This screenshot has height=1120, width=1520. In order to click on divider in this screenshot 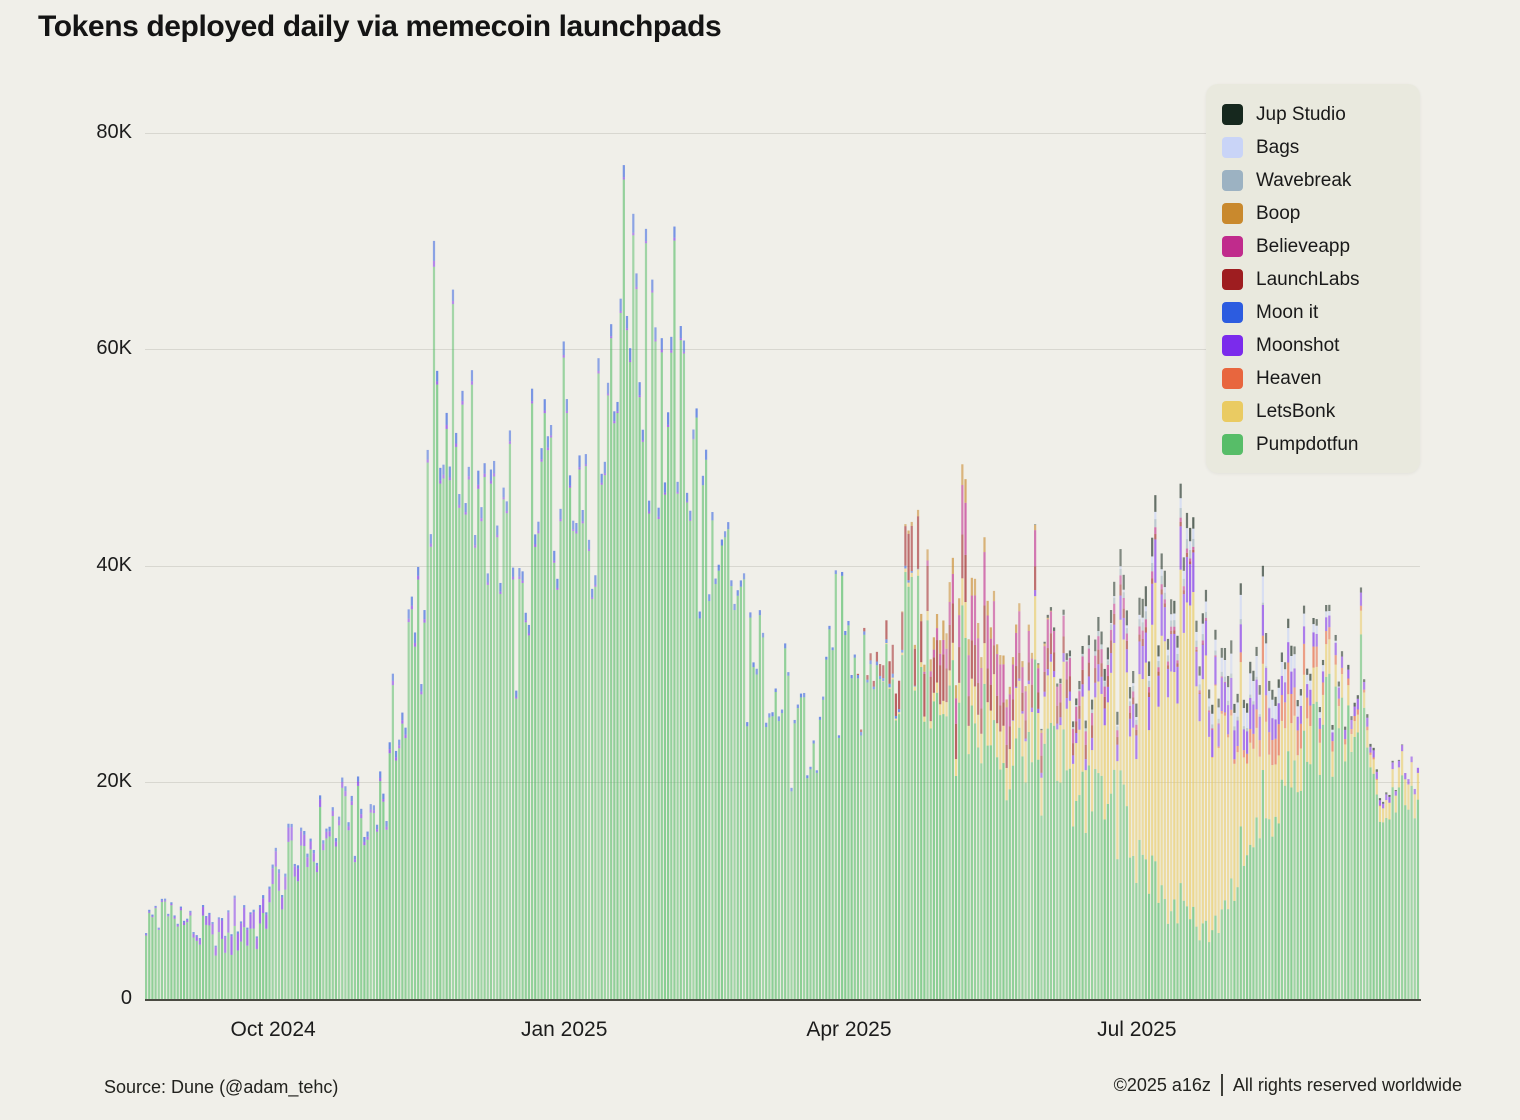, I will do `click(1221, 1085)`.